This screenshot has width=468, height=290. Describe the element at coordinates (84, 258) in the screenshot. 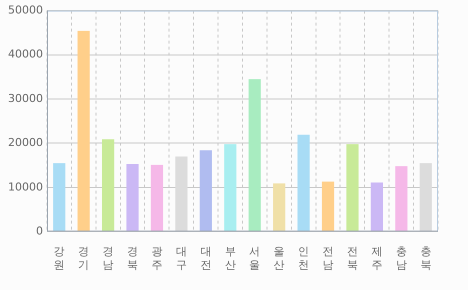

I see `x-tick-label: 경기` at that location.